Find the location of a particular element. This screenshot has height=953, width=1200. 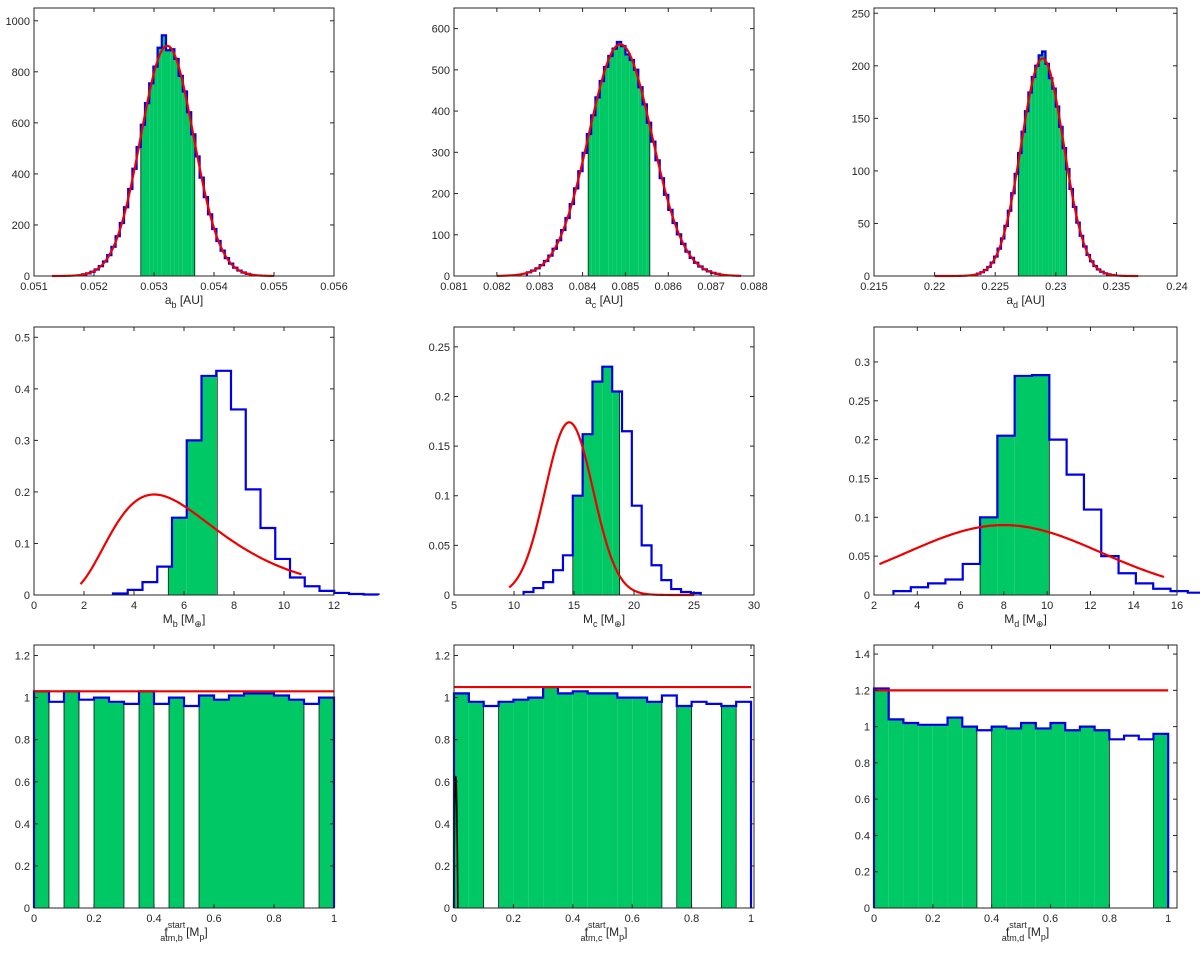

x-tick-label: 0.2 is located at coordinates (932, 919).